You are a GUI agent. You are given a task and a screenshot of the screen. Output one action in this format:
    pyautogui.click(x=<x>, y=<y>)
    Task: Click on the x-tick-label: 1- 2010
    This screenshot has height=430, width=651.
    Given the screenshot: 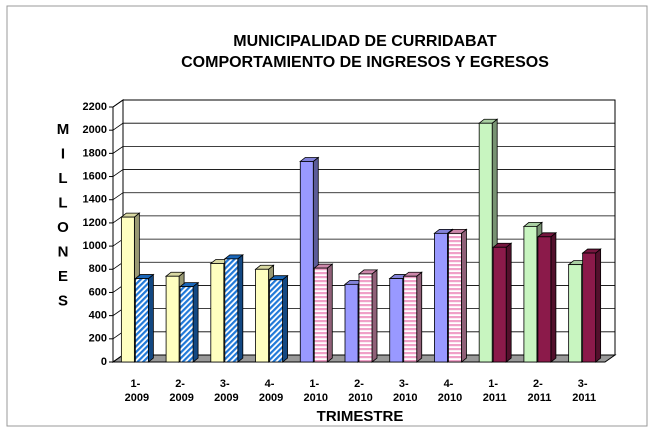 What is the action you would take?
    pyautogui.click(x=315, y=391)
    